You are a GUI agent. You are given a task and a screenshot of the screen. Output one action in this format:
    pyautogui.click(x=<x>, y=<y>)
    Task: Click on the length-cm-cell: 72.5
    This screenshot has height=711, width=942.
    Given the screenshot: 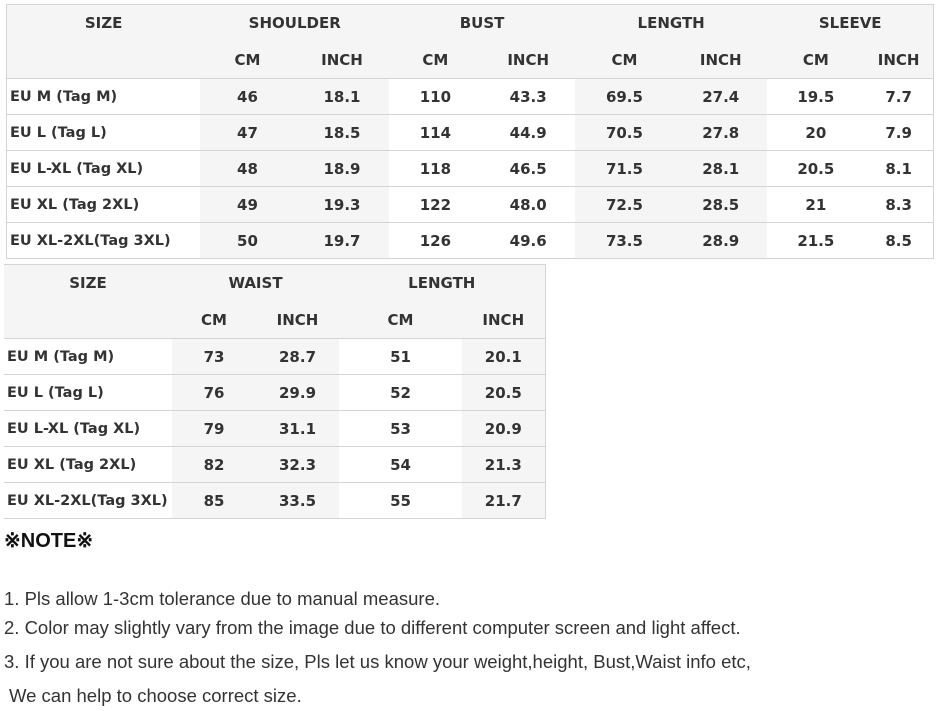 What is the action you would take?
    pyautogui.click(x=624, y=204)
    